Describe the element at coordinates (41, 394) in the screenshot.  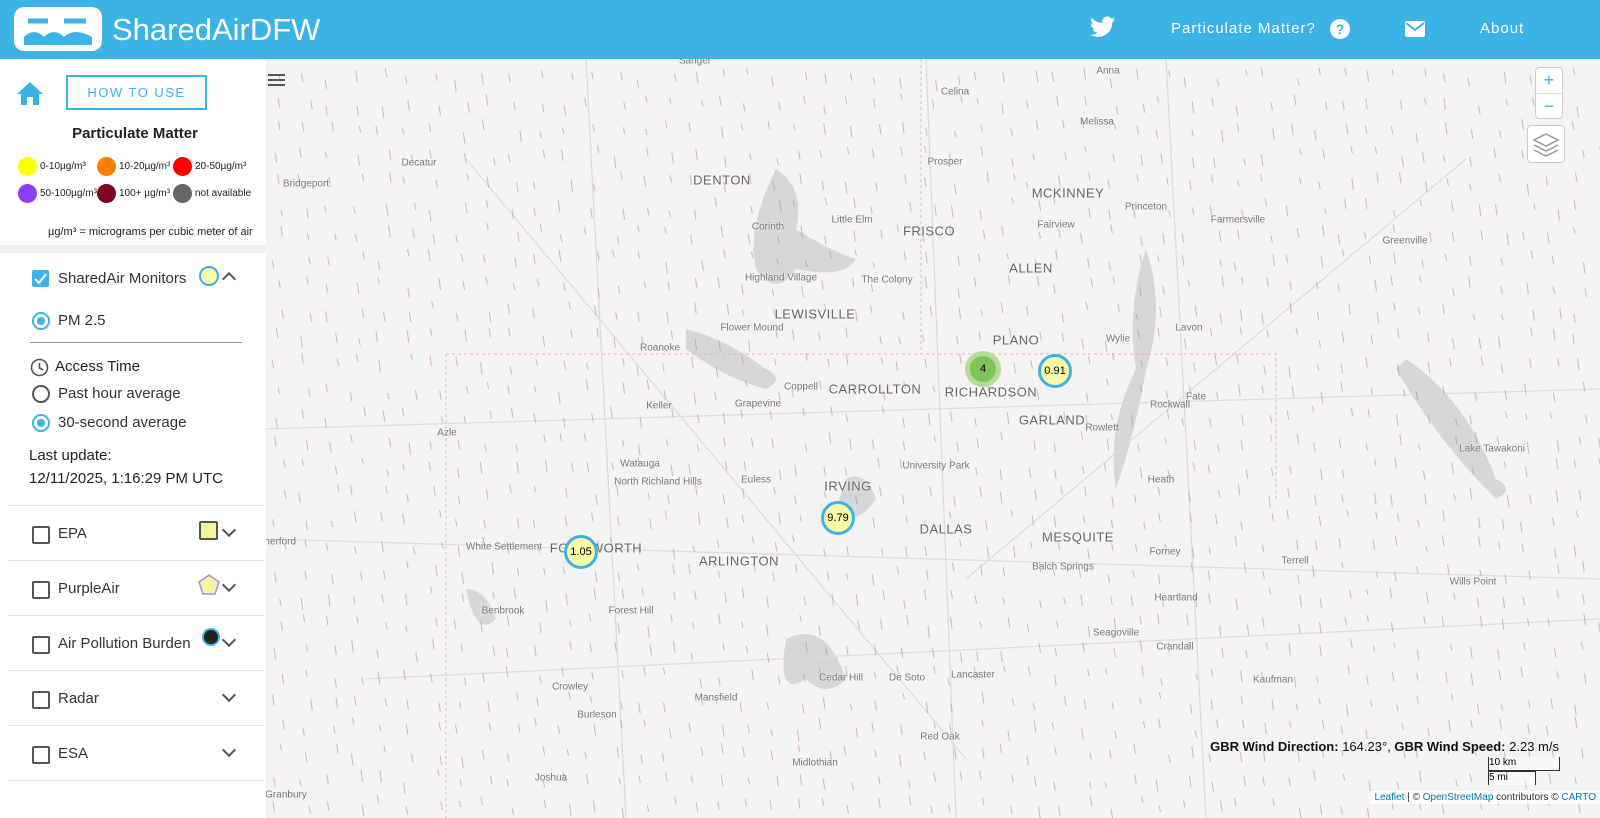
I see `radio` at that location.